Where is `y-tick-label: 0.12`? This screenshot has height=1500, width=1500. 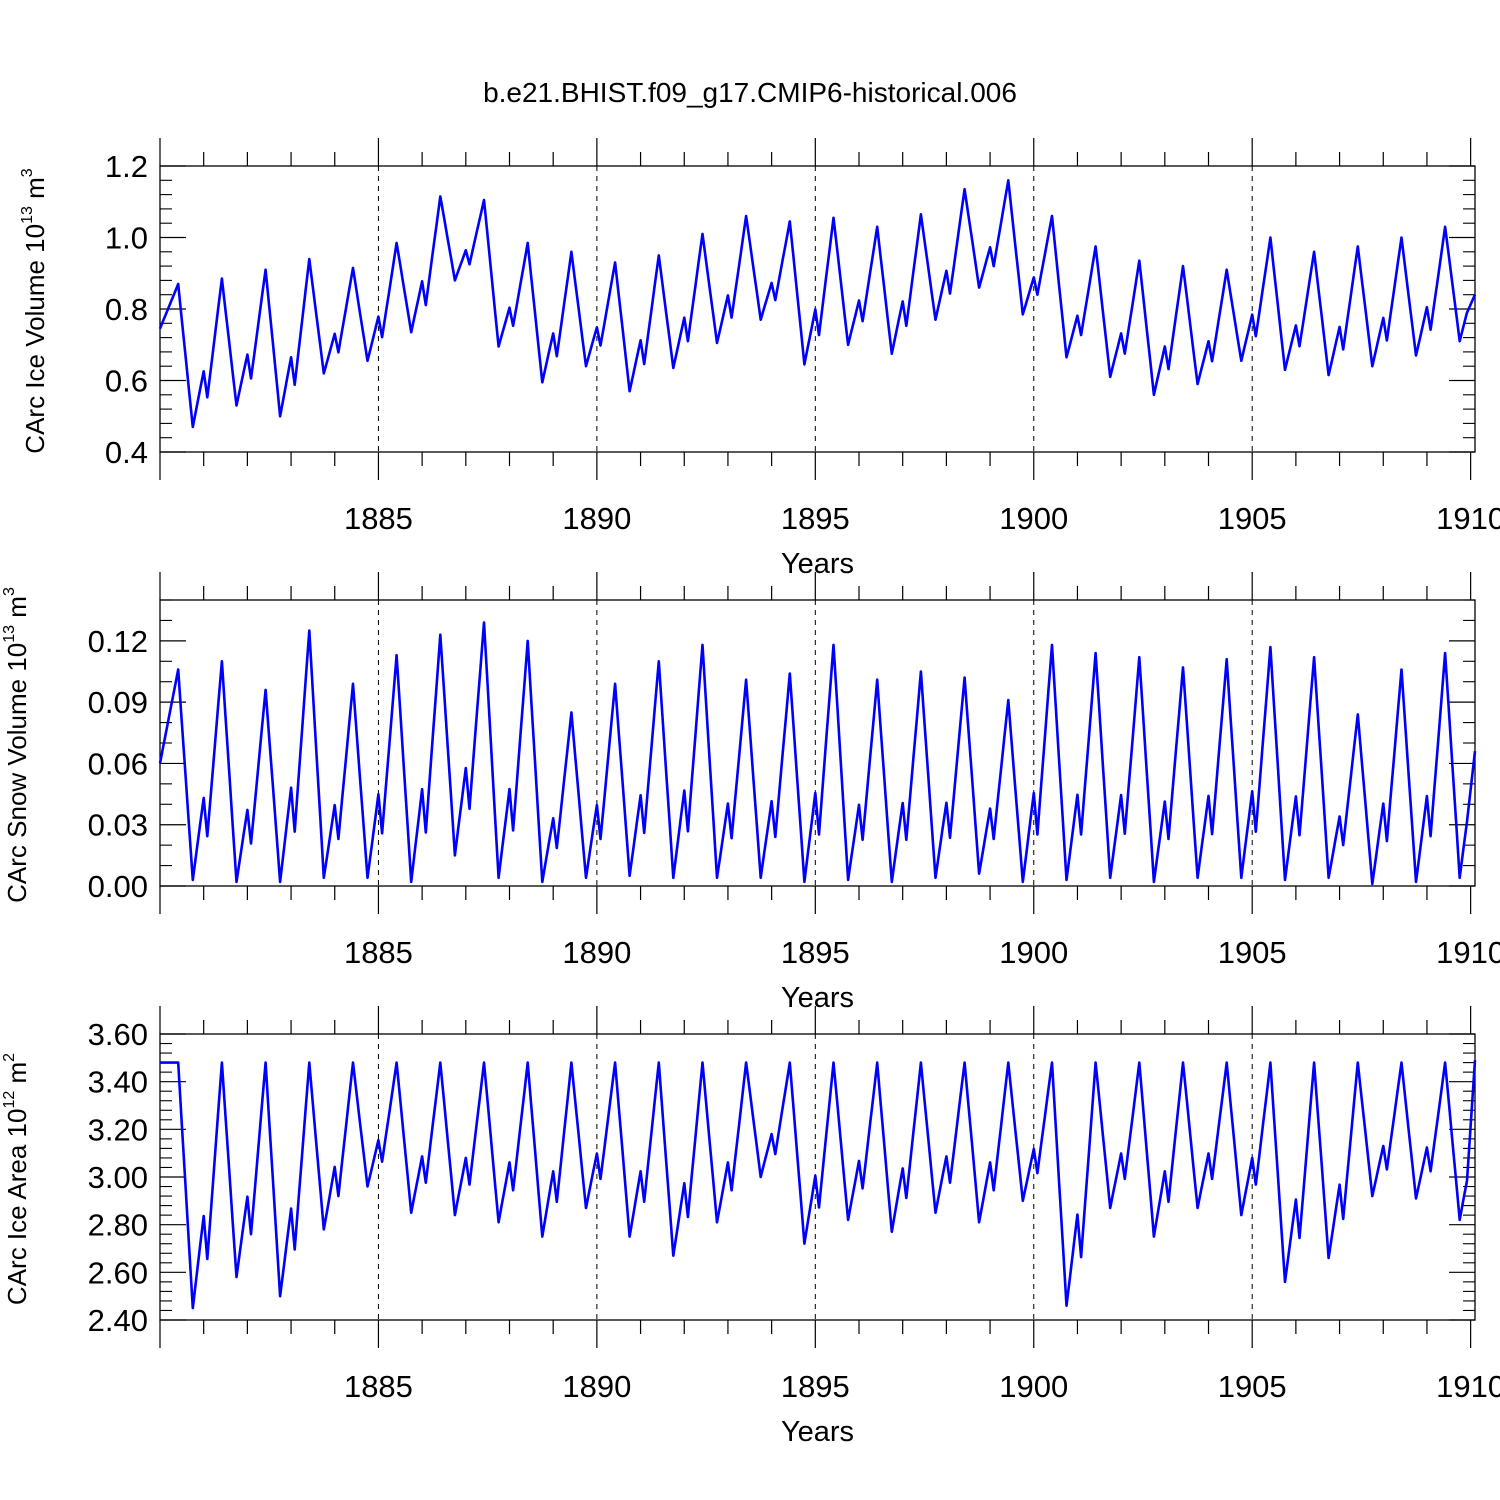 y-tick-label: 0.12 is located at coordinates (118, 641).